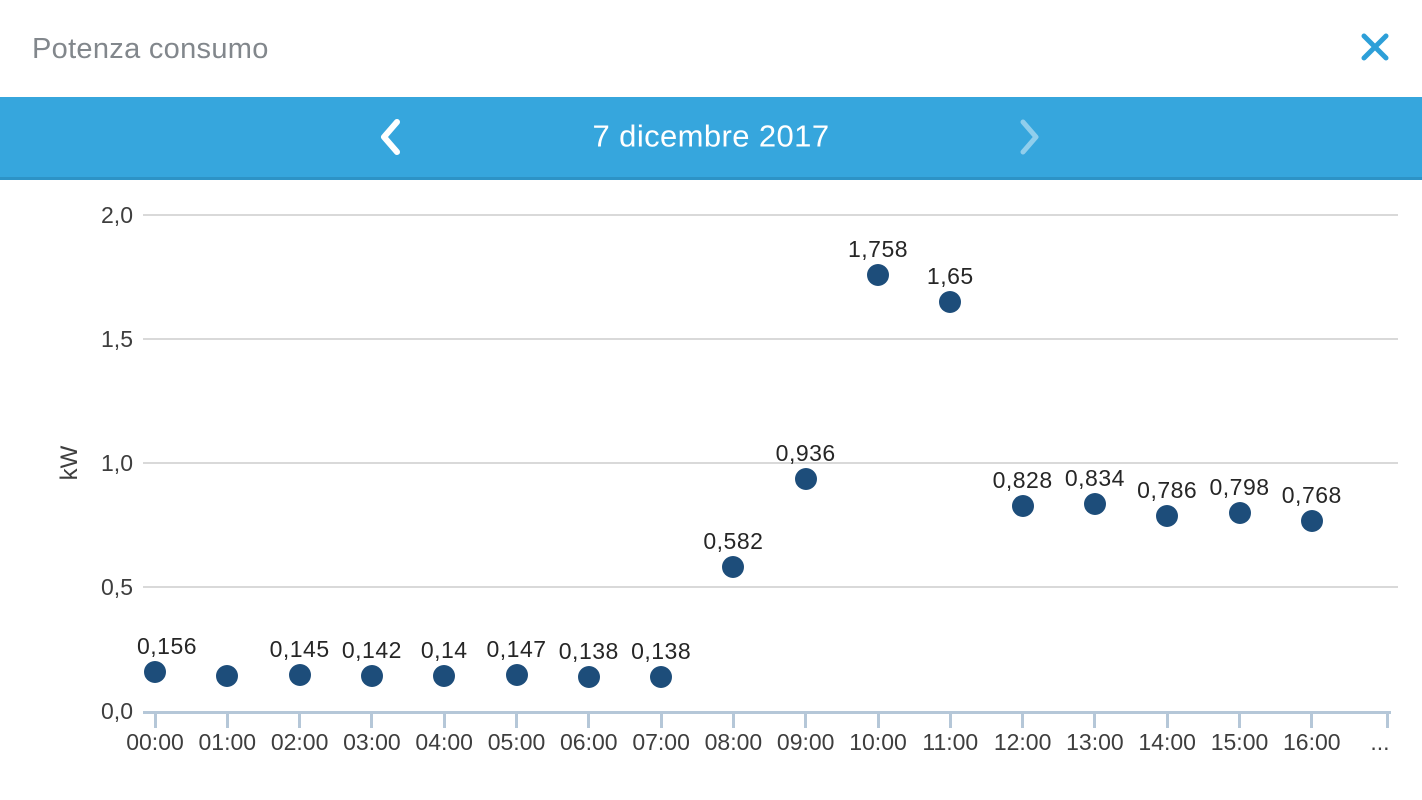 This screenshot has height=800, width=1422. Describe the element at coordinates (227, 742) in the screenshot. I see `x-axis-tick-label: 01:00` at that location.